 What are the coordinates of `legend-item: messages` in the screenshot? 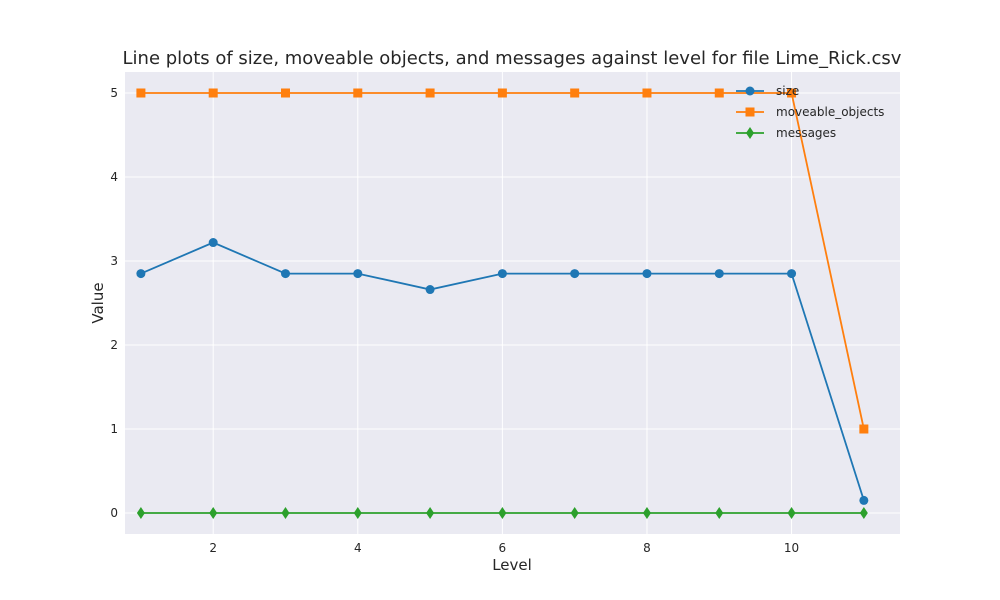 It's located at (786, 133).